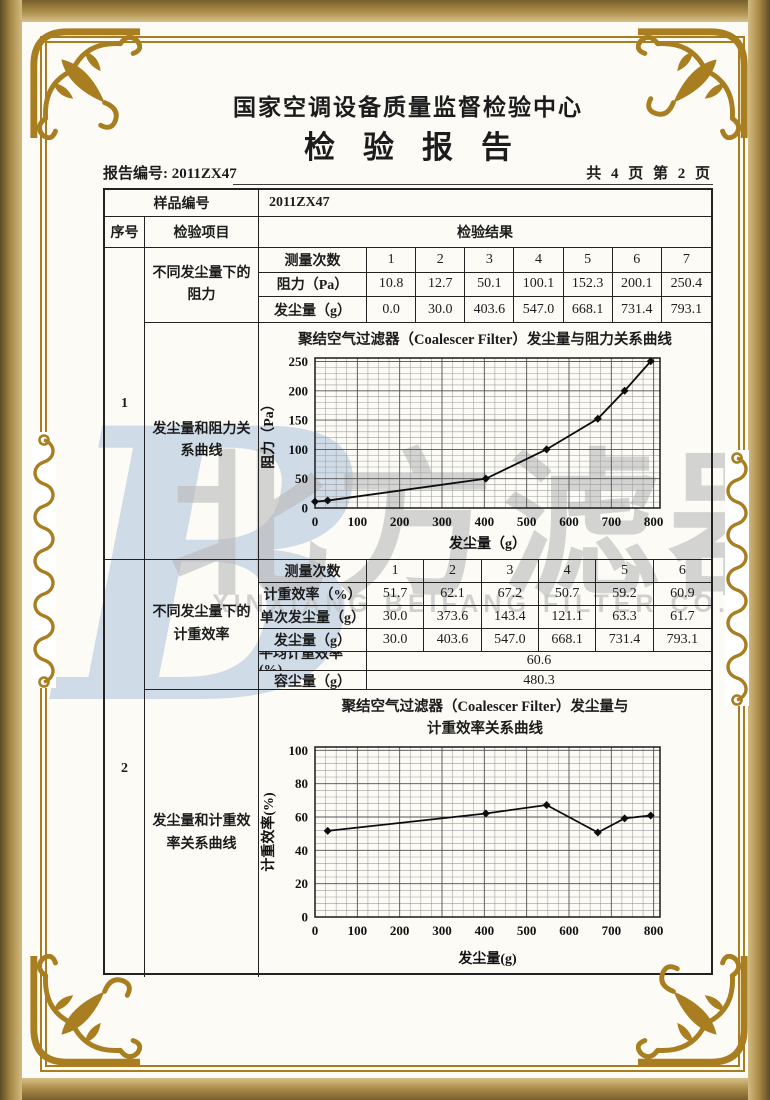  I want to click on svg-text: 600, so click(569, 521).